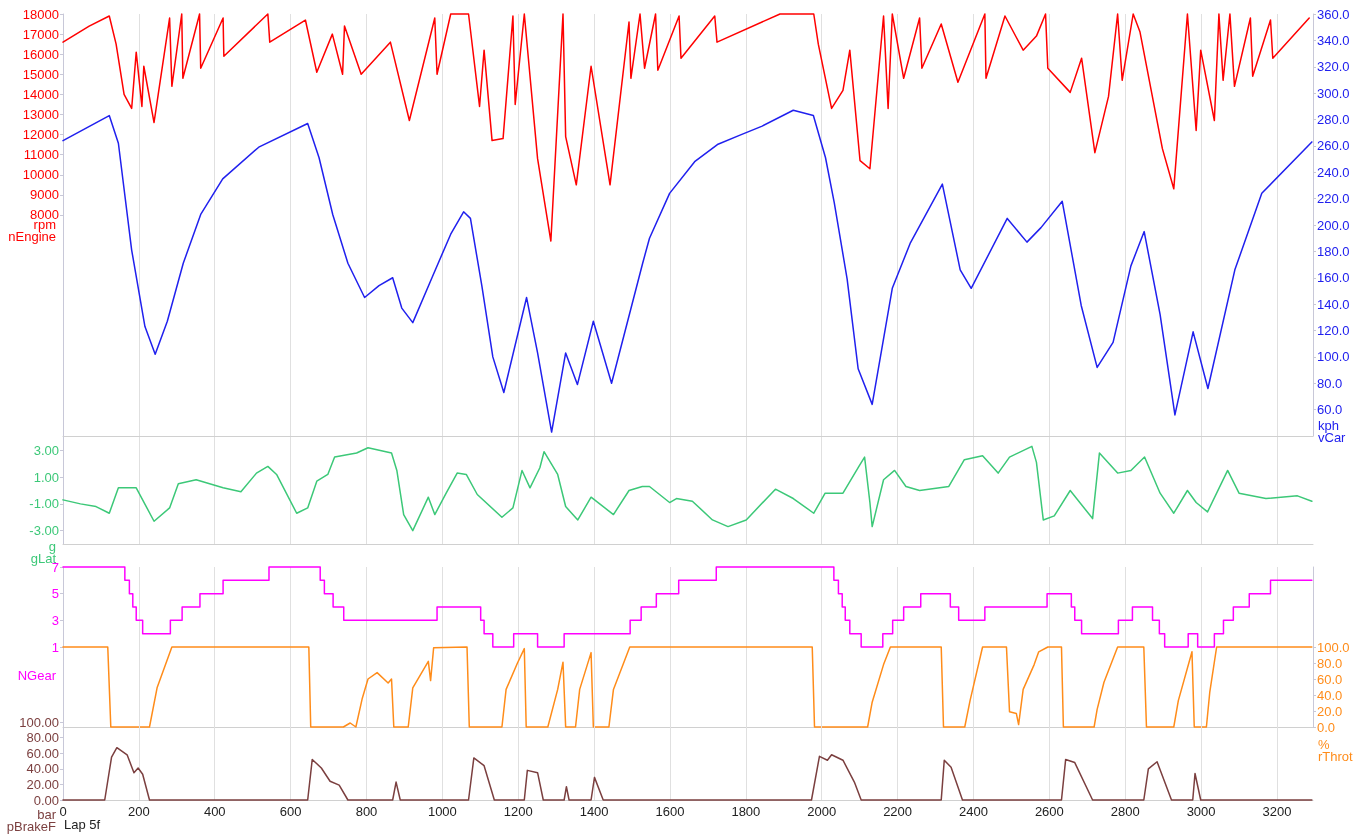  I want to click on x-axis-title: Lap 5f, so click(82, 824).